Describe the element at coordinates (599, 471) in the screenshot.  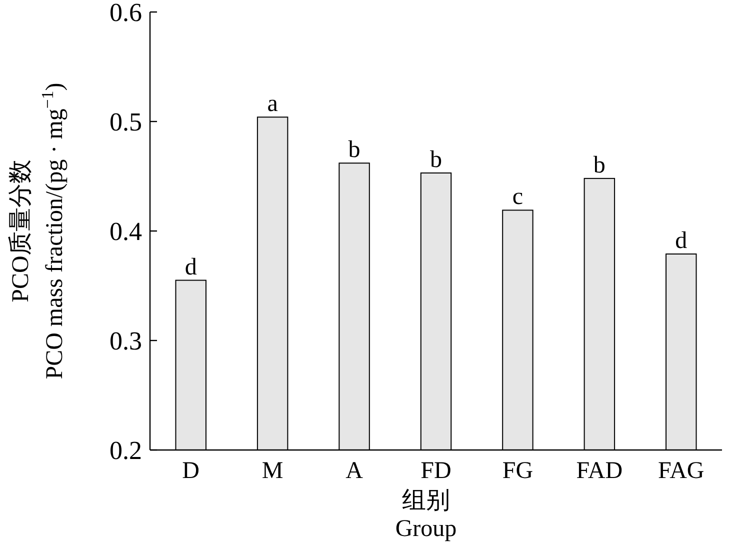
I see `x-tick-label: FAD` at that location.